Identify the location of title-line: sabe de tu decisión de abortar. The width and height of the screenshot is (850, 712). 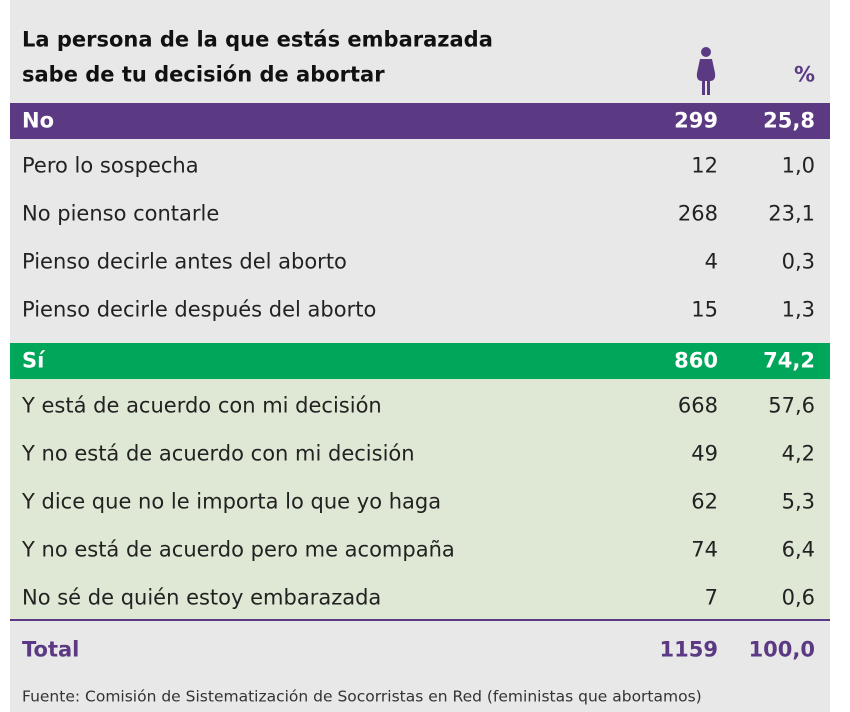
(203, 74).